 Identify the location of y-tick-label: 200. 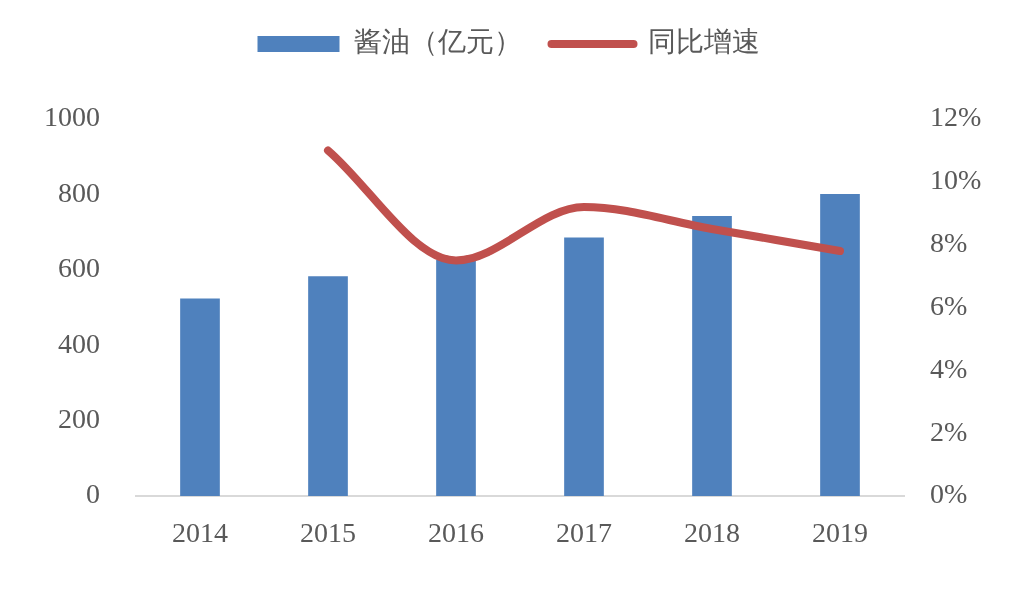
(79, 418).